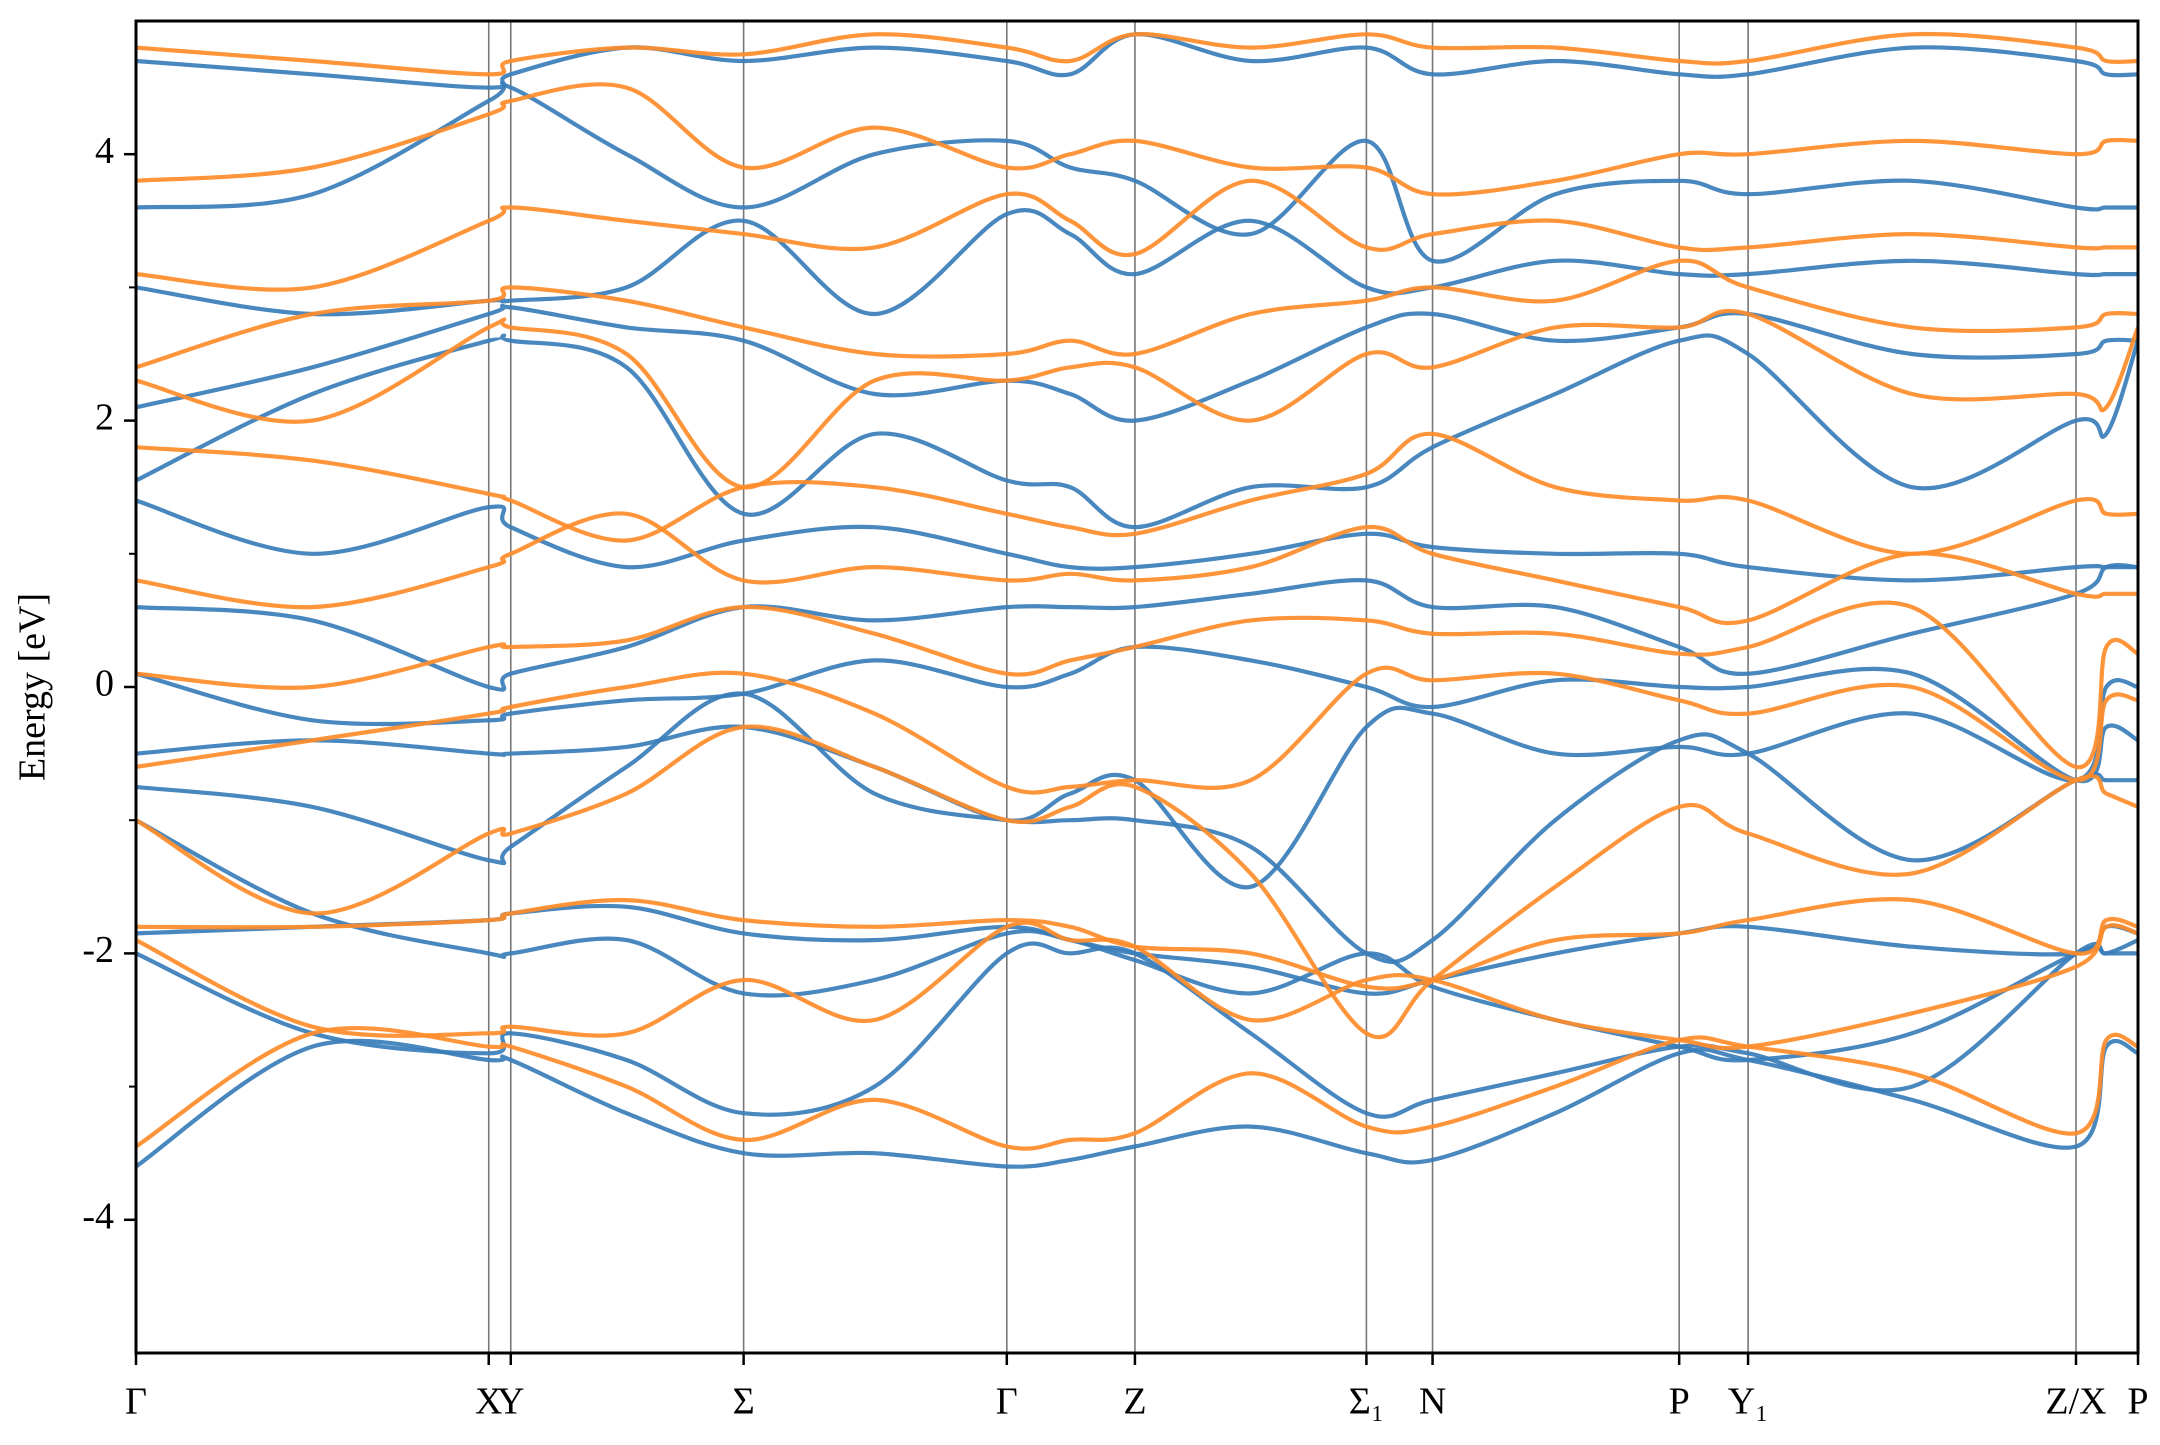 The image size is (2160, 1445). I want to click on x-tick-label: Σ, so click(744, 1402).